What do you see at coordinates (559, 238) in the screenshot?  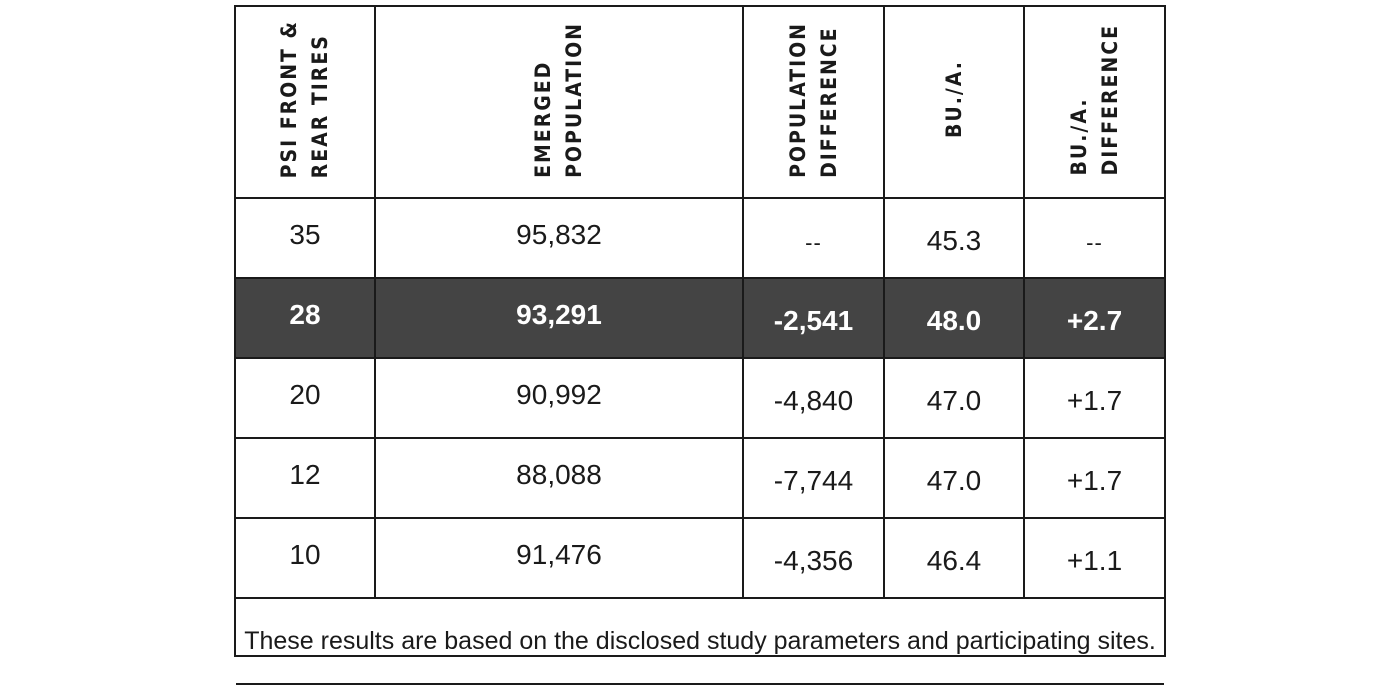 I see `cell-emerged-population: 95,832` at bounding box center [559, 238].